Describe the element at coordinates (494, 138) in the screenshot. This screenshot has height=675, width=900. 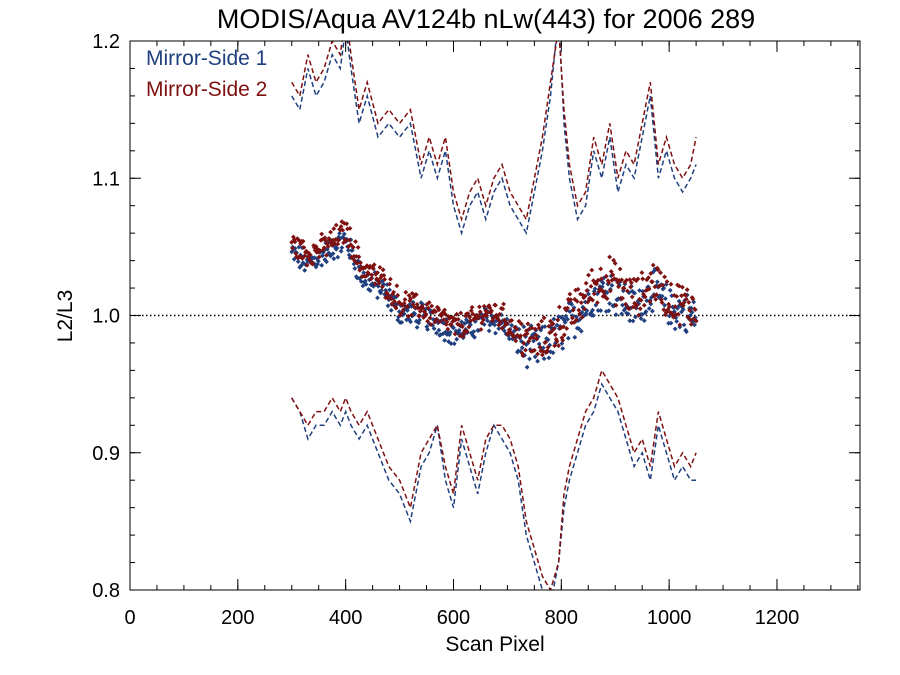
I see `series-1-upper-line` at that location.